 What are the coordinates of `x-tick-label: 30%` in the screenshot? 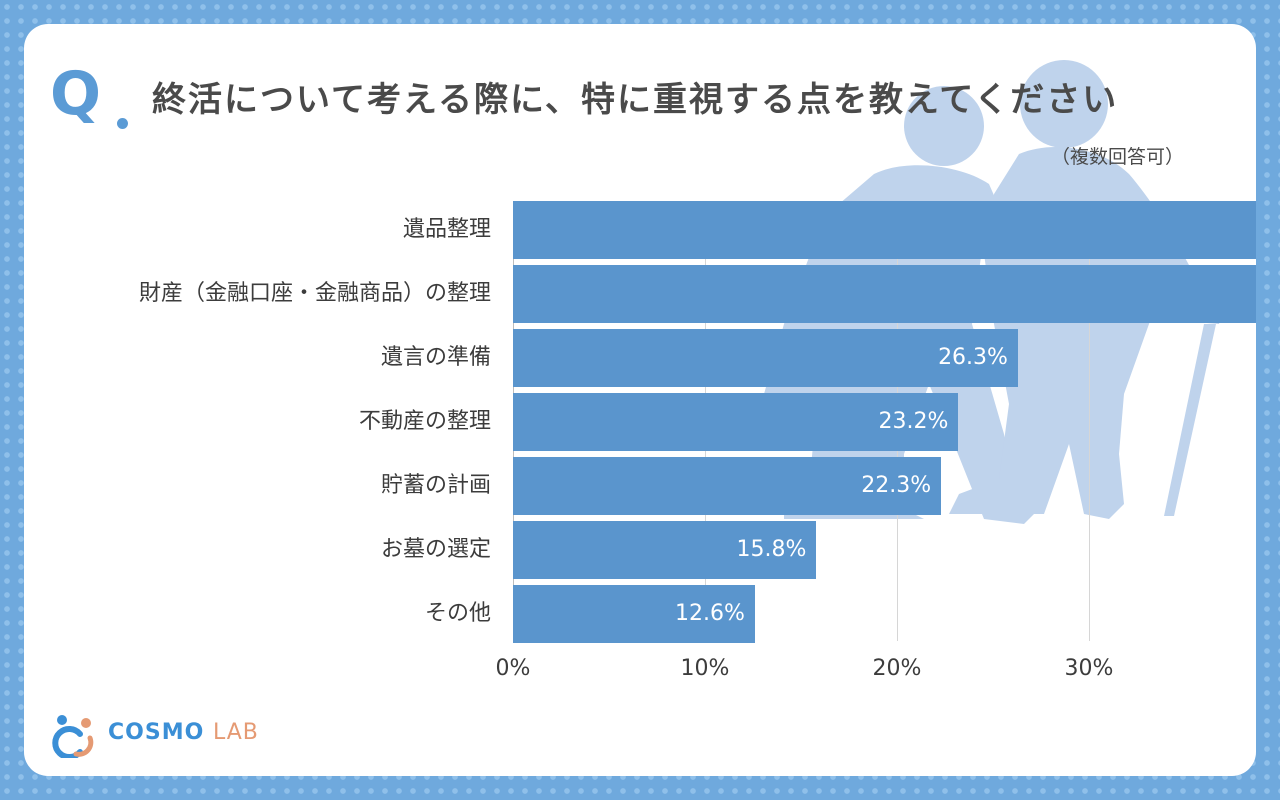 It's located at (1089, 668).